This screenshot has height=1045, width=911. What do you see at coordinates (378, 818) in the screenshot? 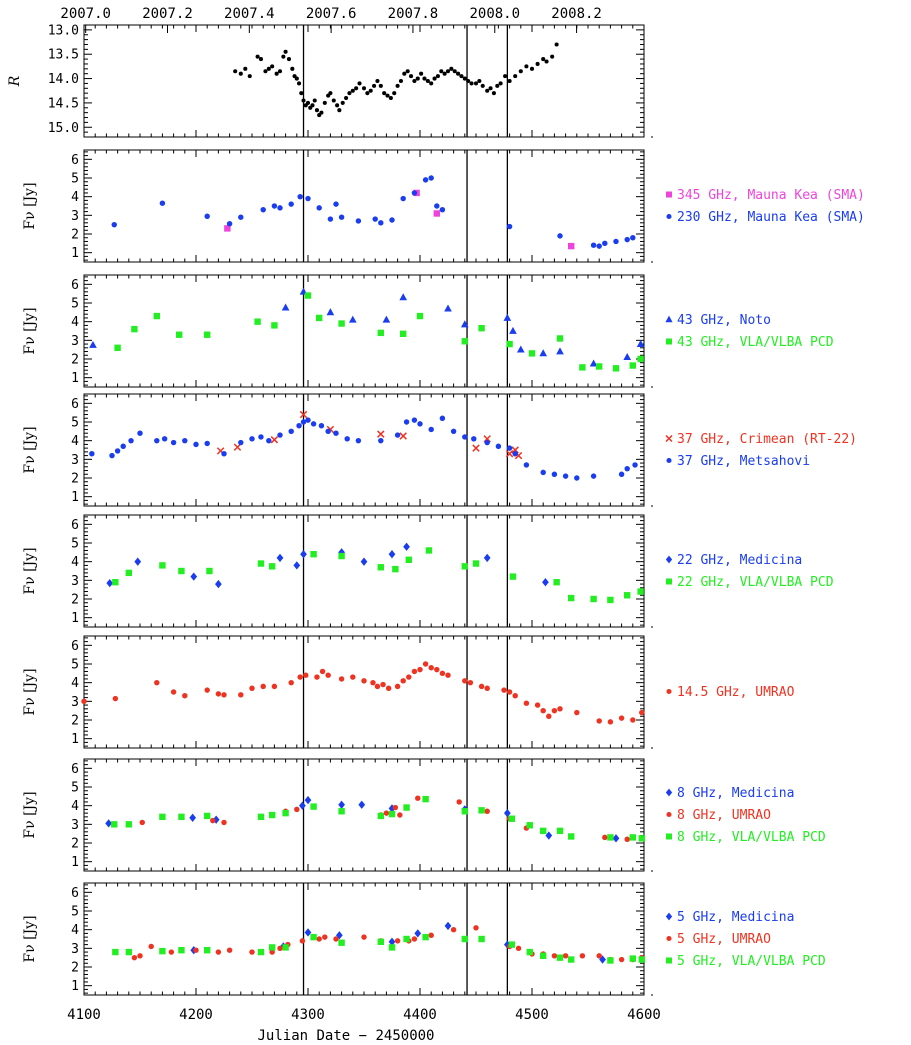
I see `series-square` at bounding box center [378, 818].